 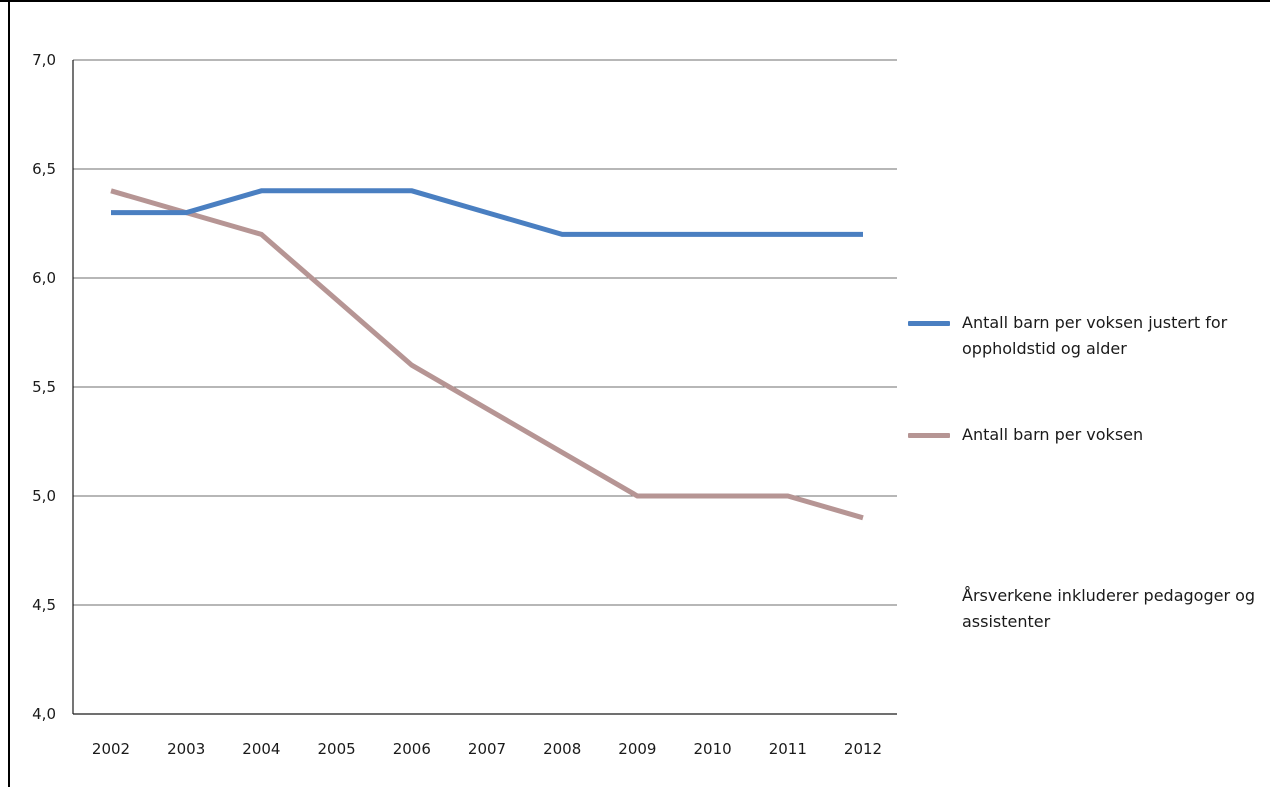 I want to click on y-tick-label: 4,0, so click(x=44, y=714).